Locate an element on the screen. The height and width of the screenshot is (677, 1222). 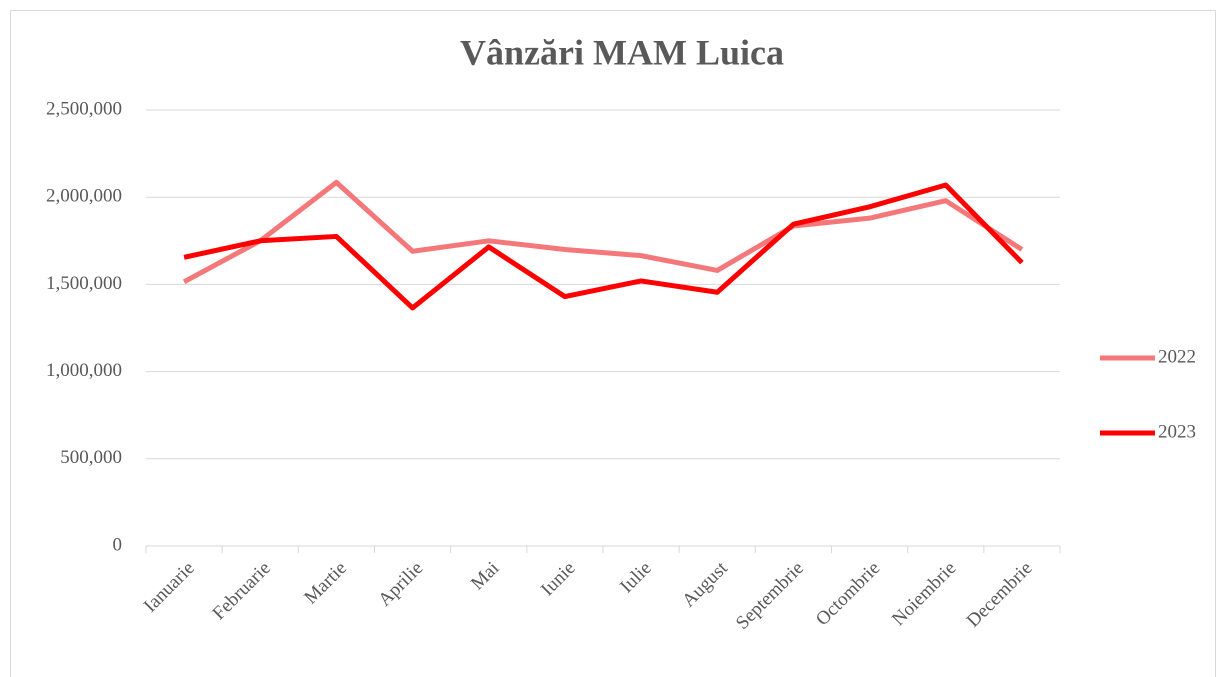
y-tick-label: 0 is located at coordinates (118, 544).